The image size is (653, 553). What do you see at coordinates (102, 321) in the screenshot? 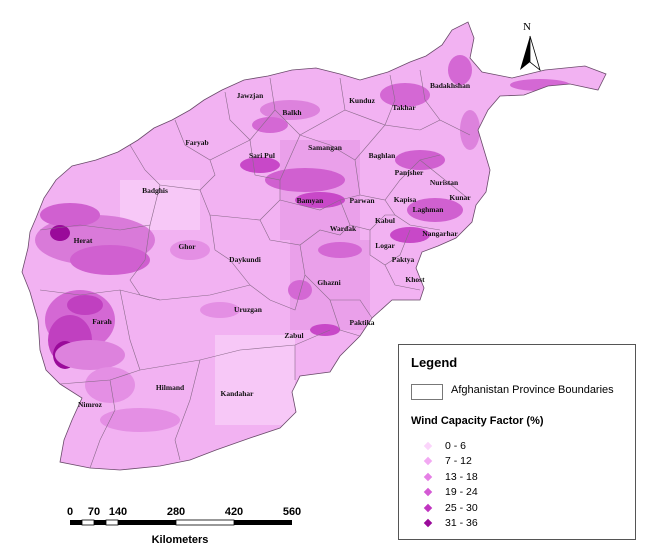
I see `province-label-farah: Farah` at bounding box center [102, 321].